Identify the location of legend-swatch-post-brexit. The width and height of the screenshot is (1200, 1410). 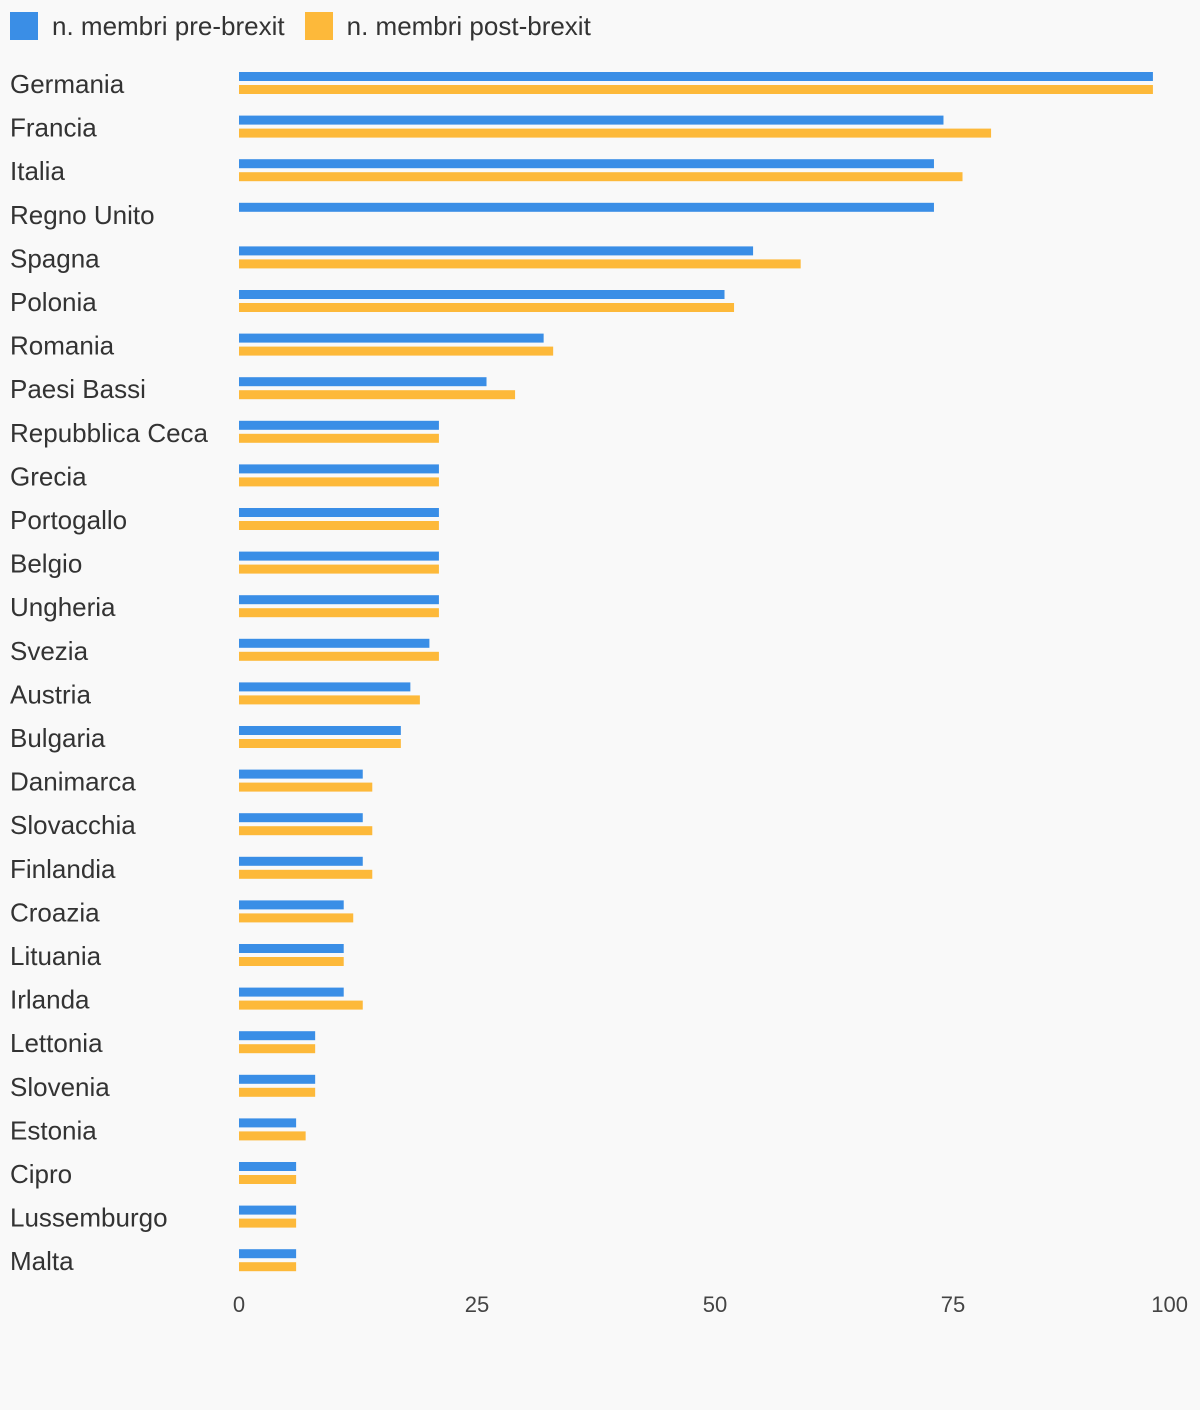
(318, 26).